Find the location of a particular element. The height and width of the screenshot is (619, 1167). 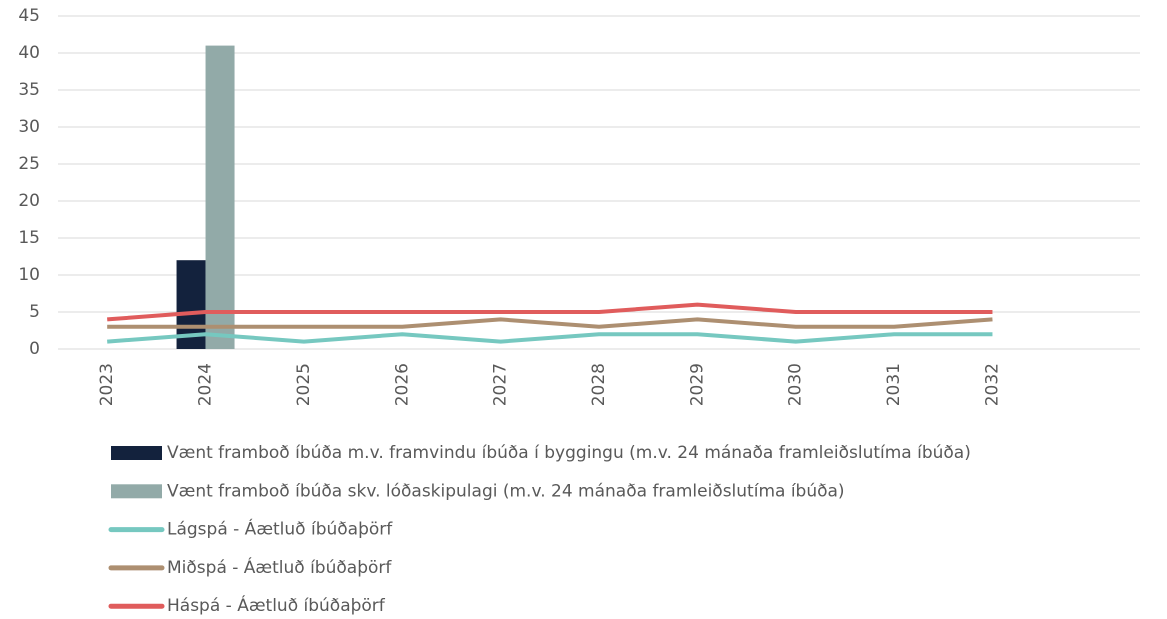

x-tick-label: 2032 is located at coordinates (992, 384).